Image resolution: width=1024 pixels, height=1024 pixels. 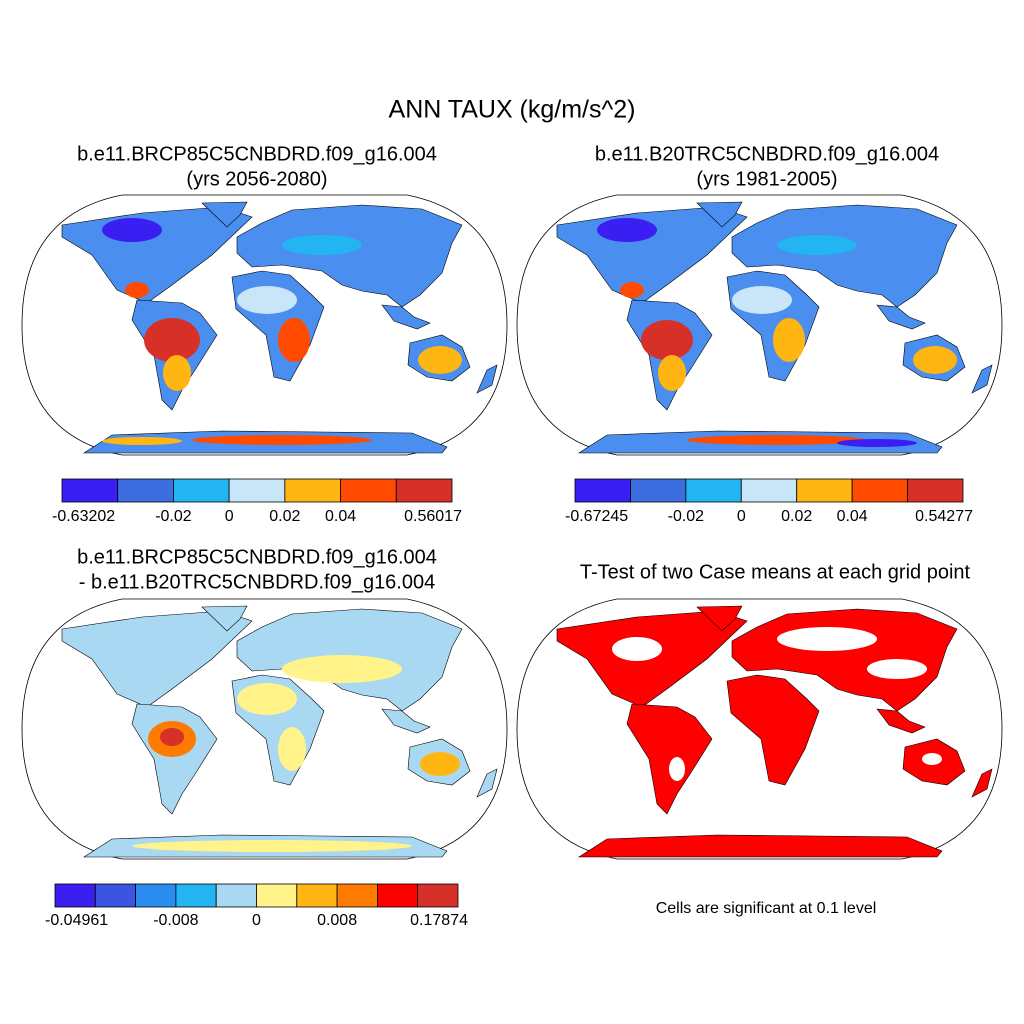 I want to click on colorbar-label: 0.54277, so click(x=944, y=516).